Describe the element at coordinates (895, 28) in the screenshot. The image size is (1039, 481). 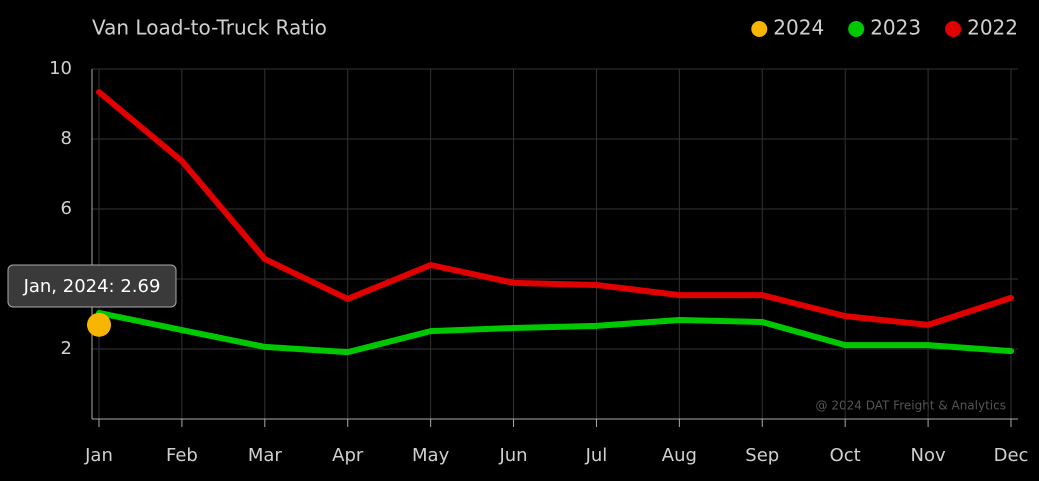
I see `legend-label: 2023` at that location.